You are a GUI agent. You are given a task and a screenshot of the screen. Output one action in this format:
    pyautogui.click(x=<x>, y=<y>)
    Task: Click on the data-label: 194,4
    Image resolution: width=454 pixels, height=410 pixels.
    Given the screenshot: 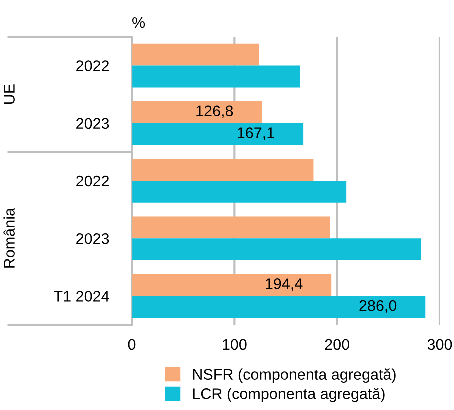 What is the action you would take?
    pyautogui.click(x=284, y=285)
    